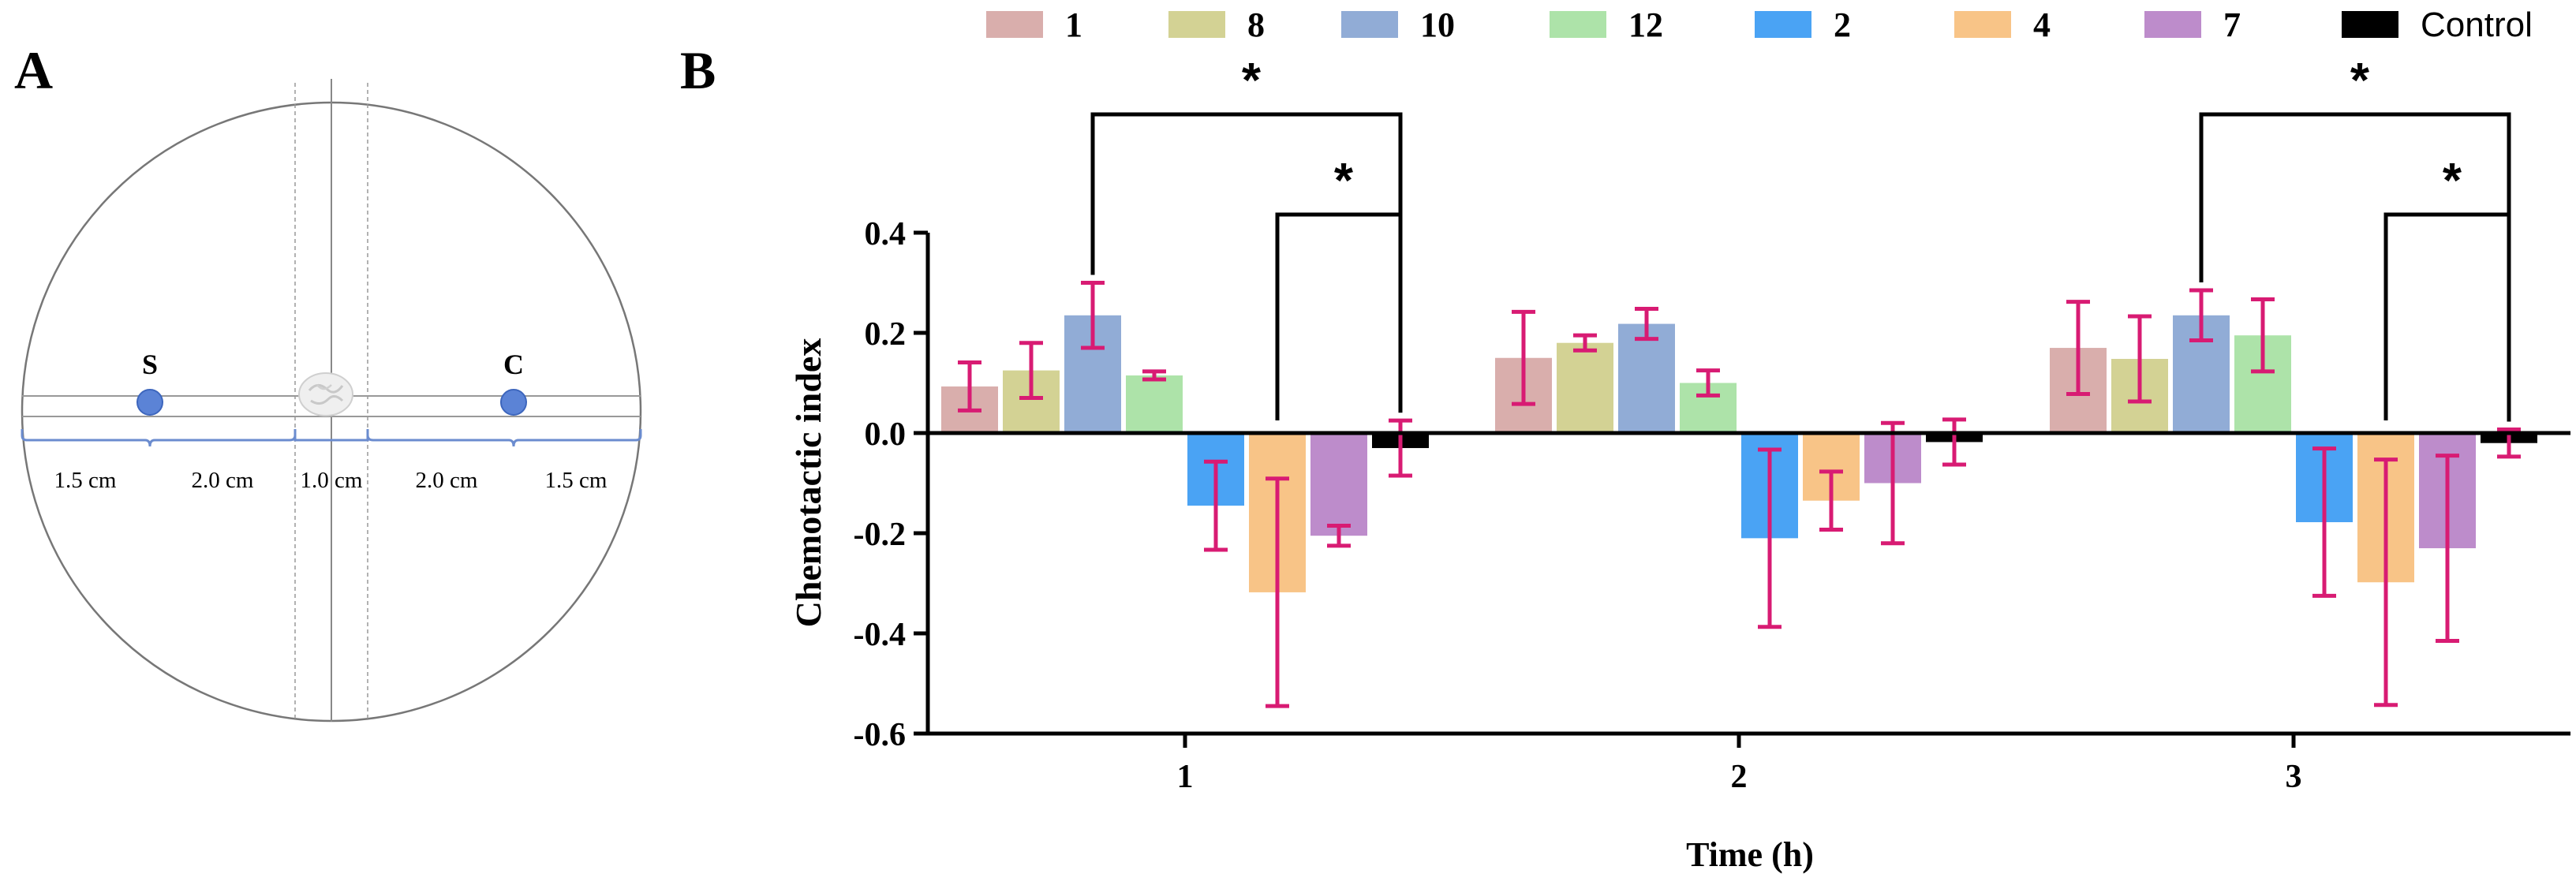 The width and height of the screenshot is (2576, 885). I want to click on y-tick-label: -0.6, so click(880, 735).